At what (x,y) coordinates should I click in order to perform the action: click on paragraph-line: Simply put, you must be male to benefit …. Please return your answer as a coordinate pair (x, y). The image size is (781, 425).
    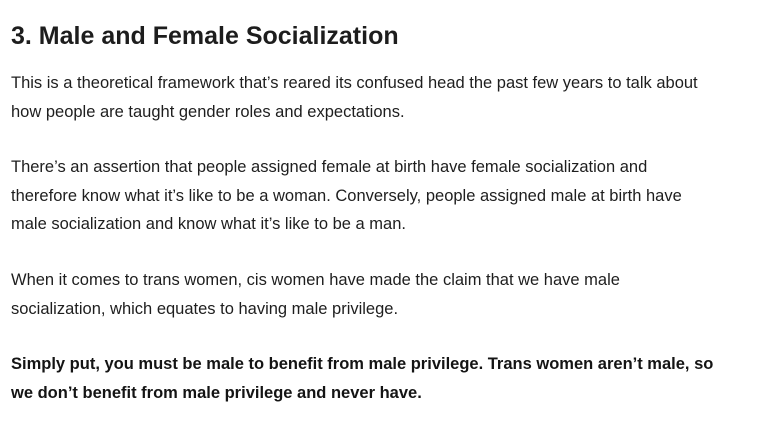
    Looking at the image, I should click on (362, 364).